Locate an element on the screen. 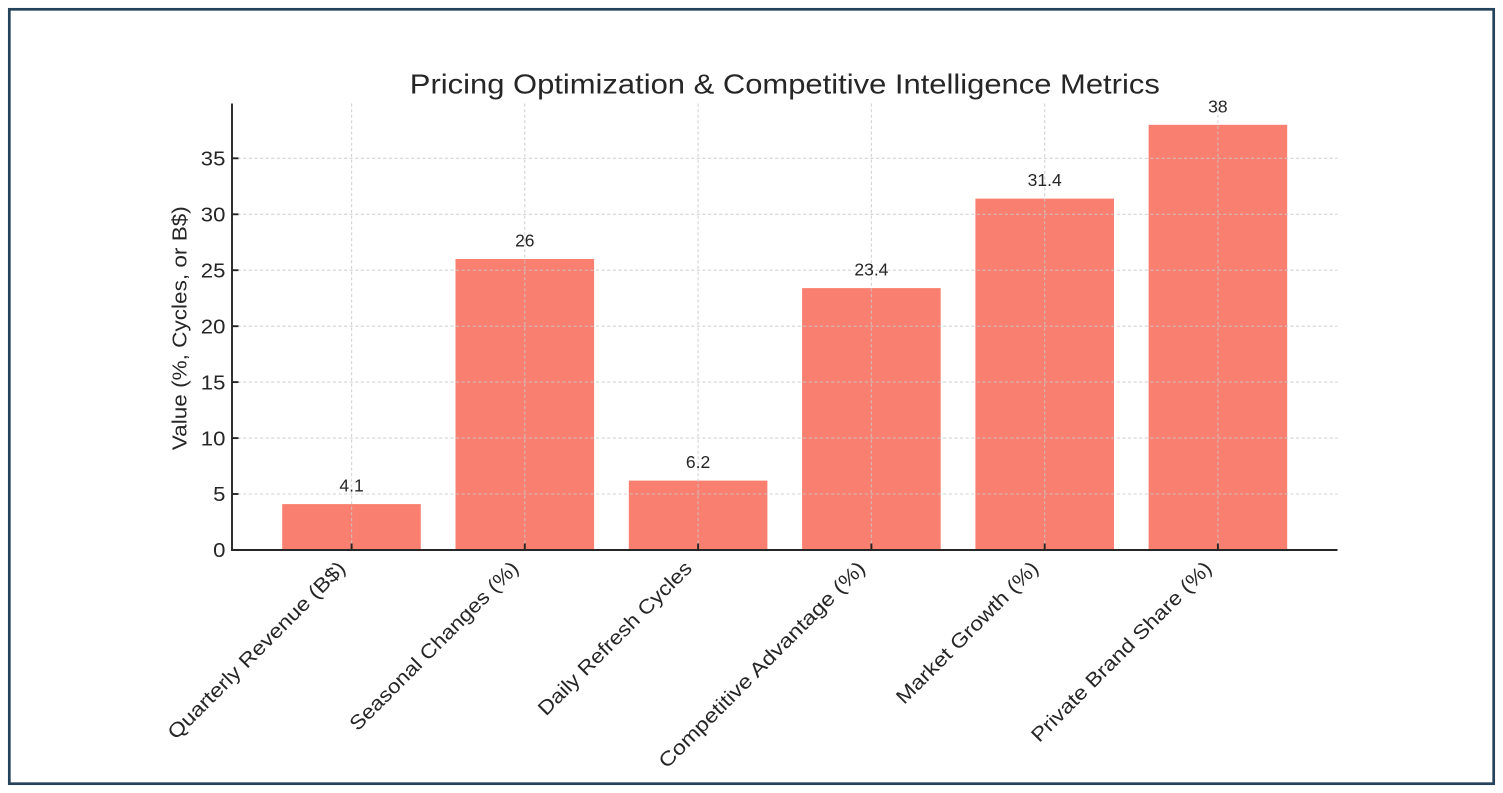 The width and height of the screenshot is (1503, 793). svg-text: 20 is located at coordinates (213, 327).